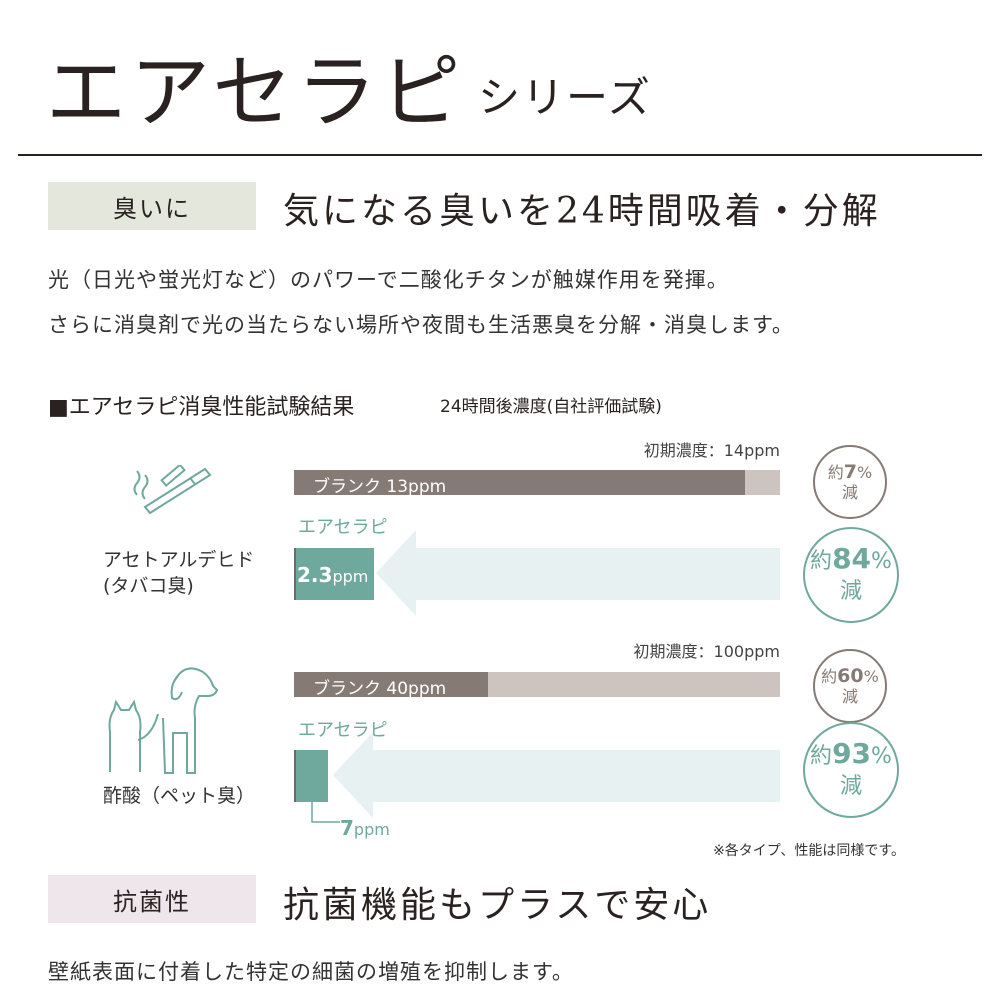 The image size is (1000, 1000). Describe the element at coordinates (343, 730) in the screenshot. I see `chart2-product-label: エアセラピ` at that location.